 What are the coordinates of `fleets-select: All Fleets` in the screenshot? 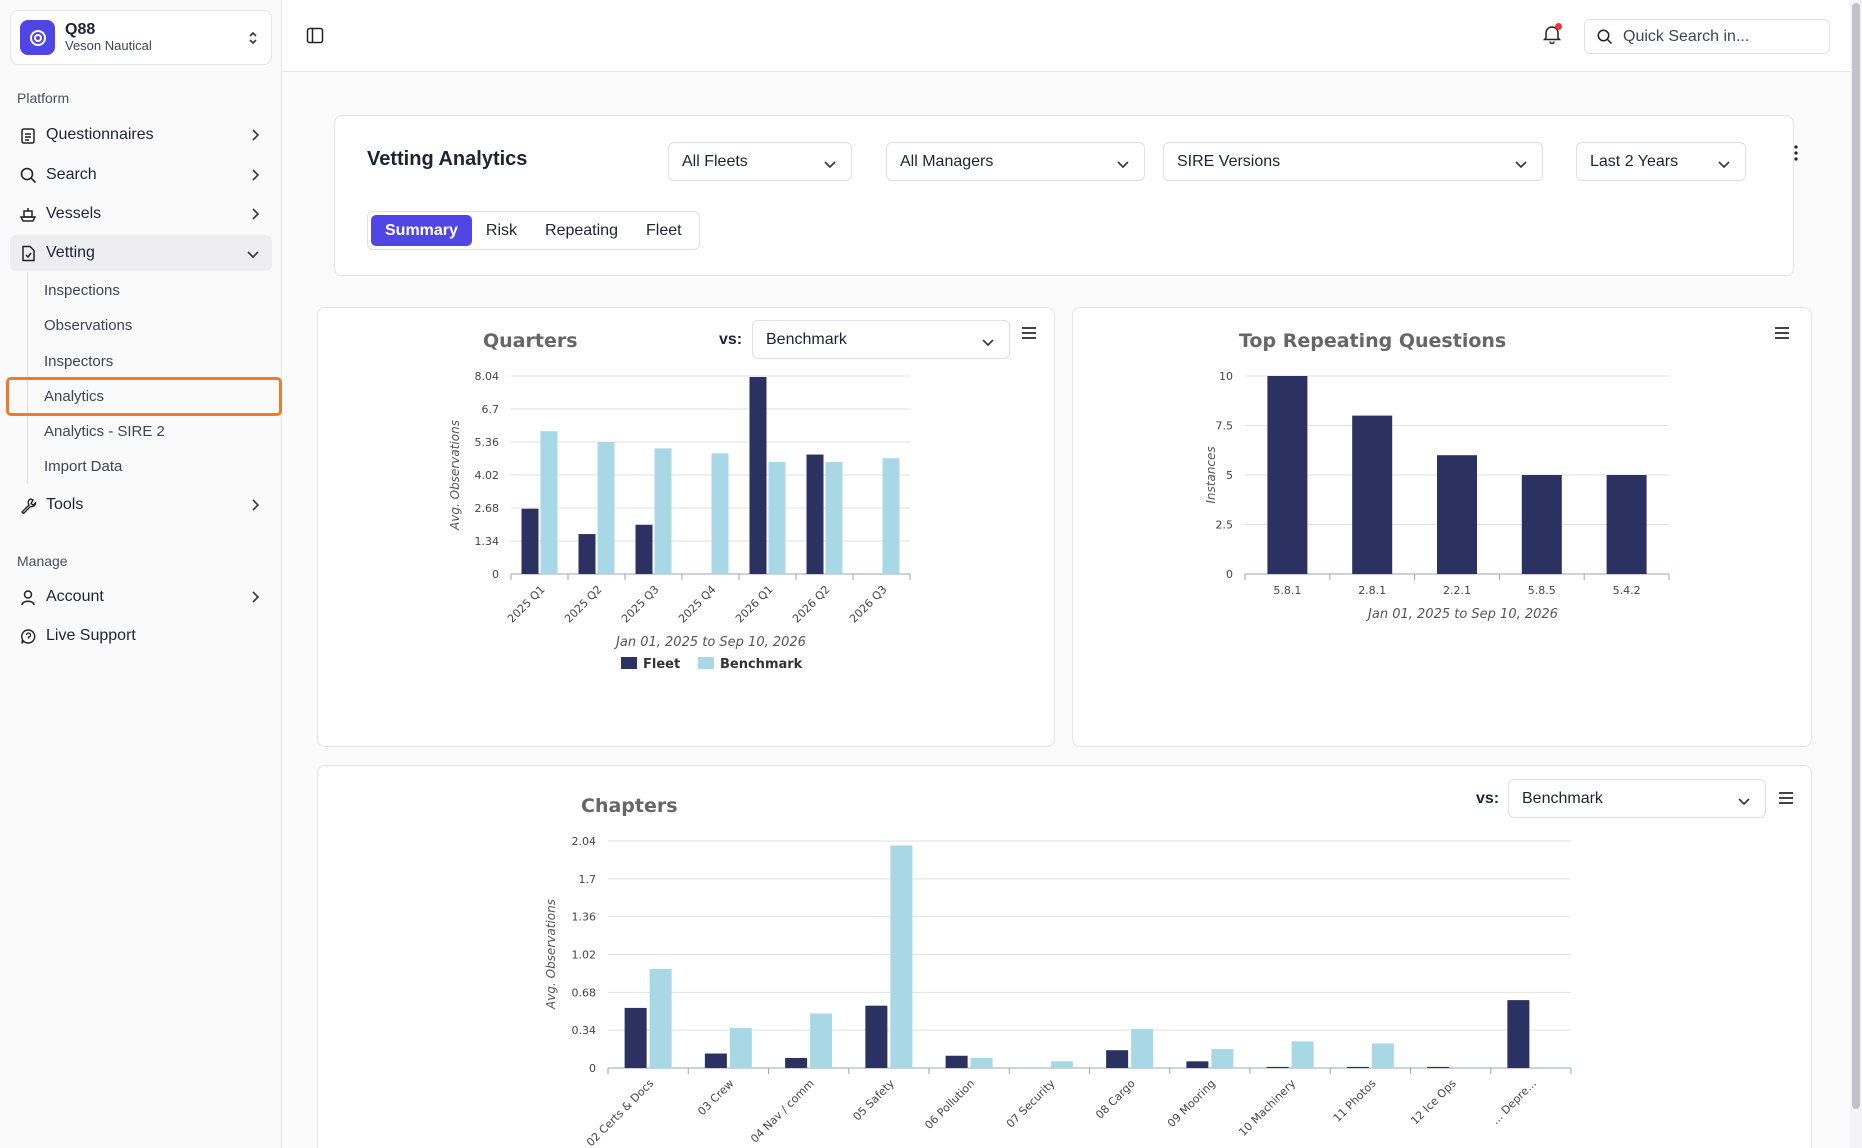 It's located at (760, 161).